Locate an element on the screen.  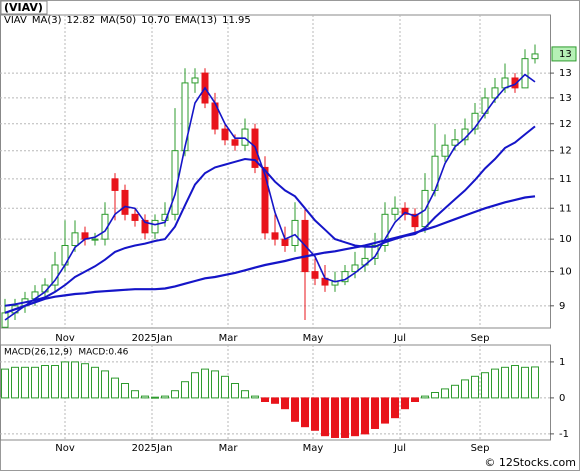
y-tick-label: 9 is located at coordinates (562, 306).